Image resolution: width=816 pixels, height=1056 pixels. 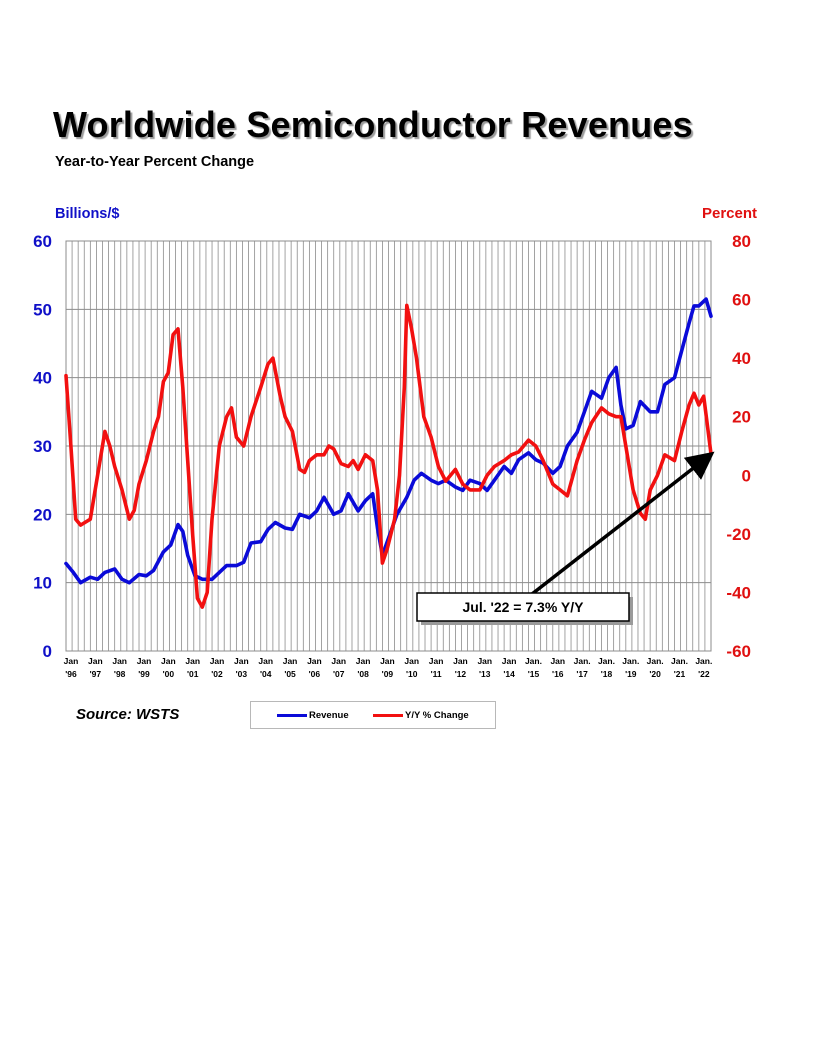 What do you see at coordinates (746, 475) in the screenshot?
I see `right-tick-label: 0` at bounding box center [746, 475].